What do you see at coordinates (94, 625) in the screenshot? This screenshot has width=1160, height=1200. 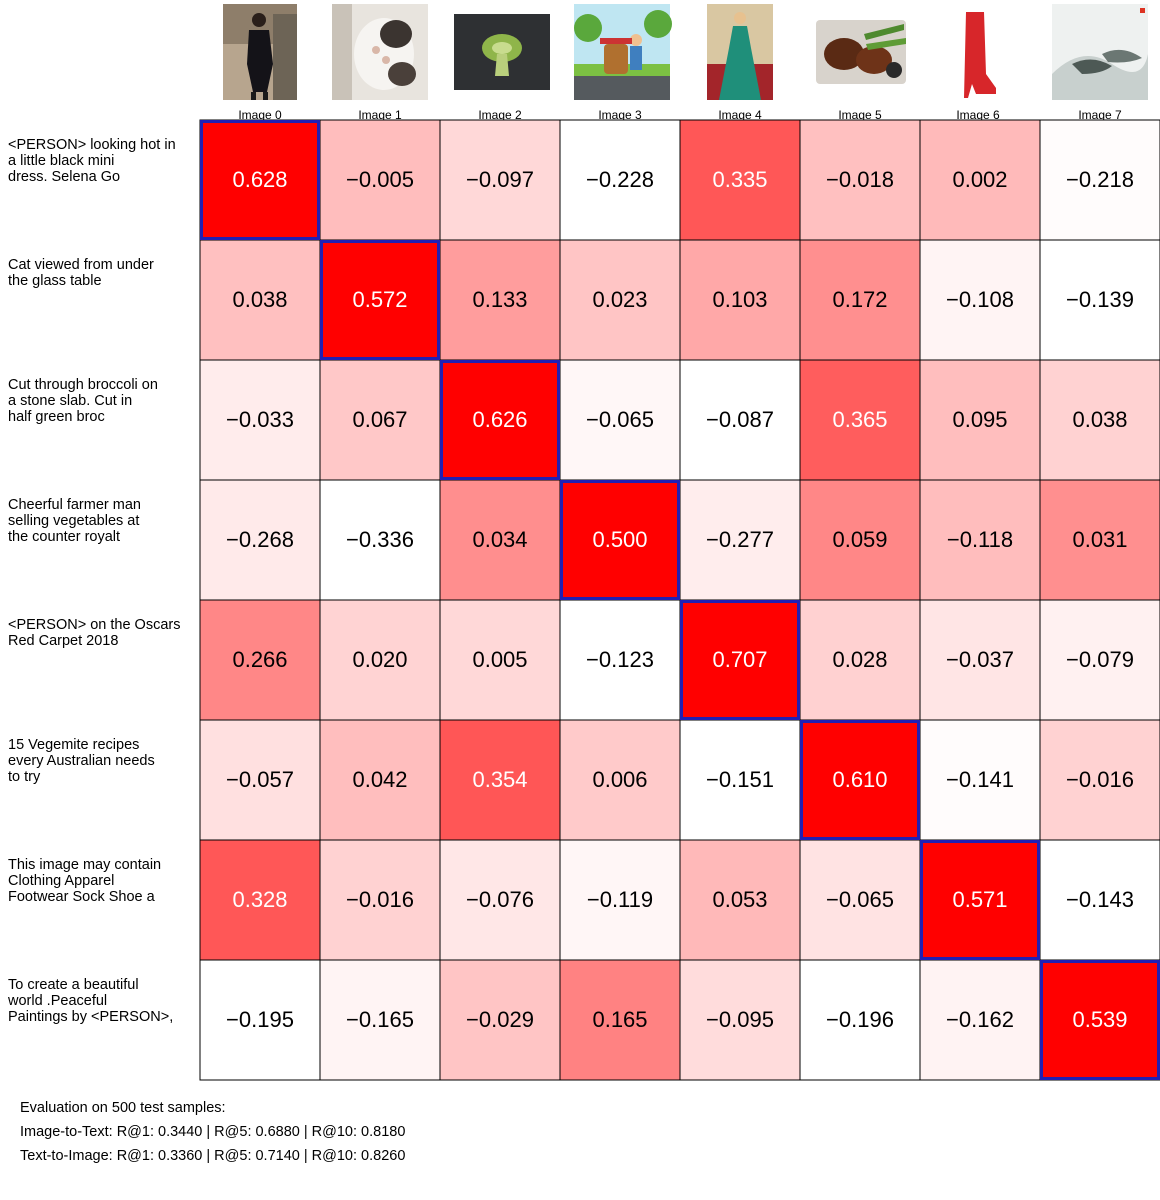 I see `row-label-line: <PERSON> on the Oscars` at bounding box center [94, 625].